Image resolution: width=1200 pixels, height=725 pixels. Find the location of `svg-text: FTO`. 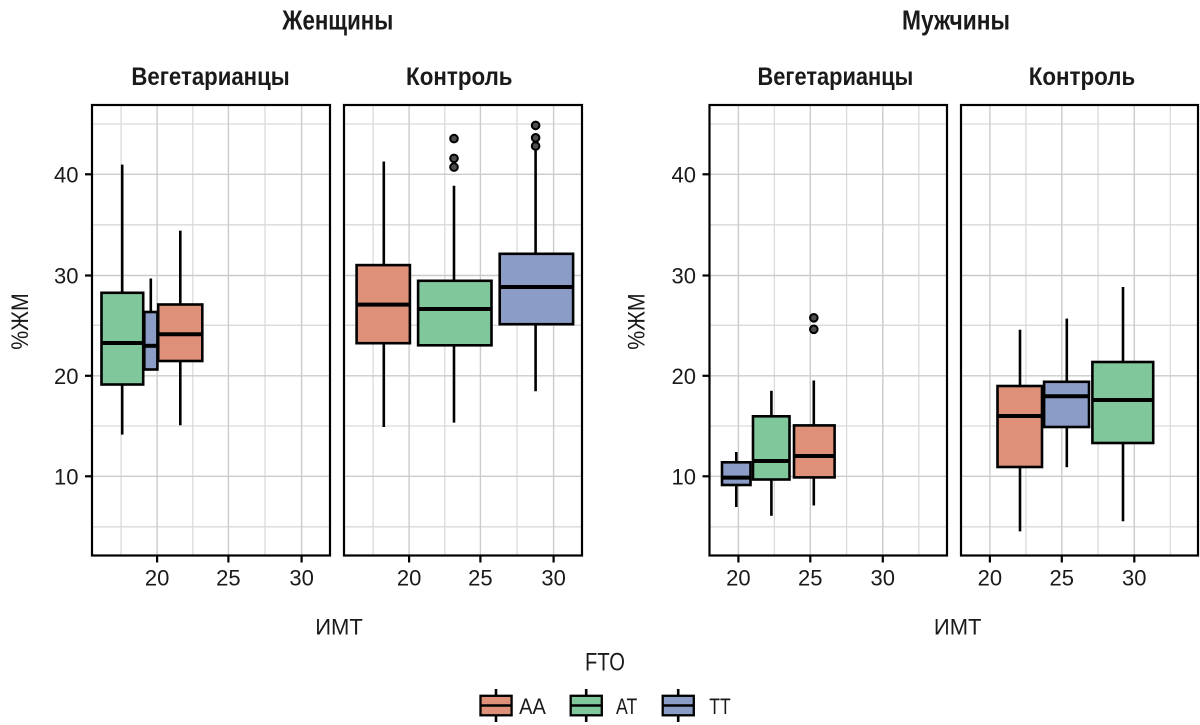

svg-text: FTO is located at coordinates (605, 663).